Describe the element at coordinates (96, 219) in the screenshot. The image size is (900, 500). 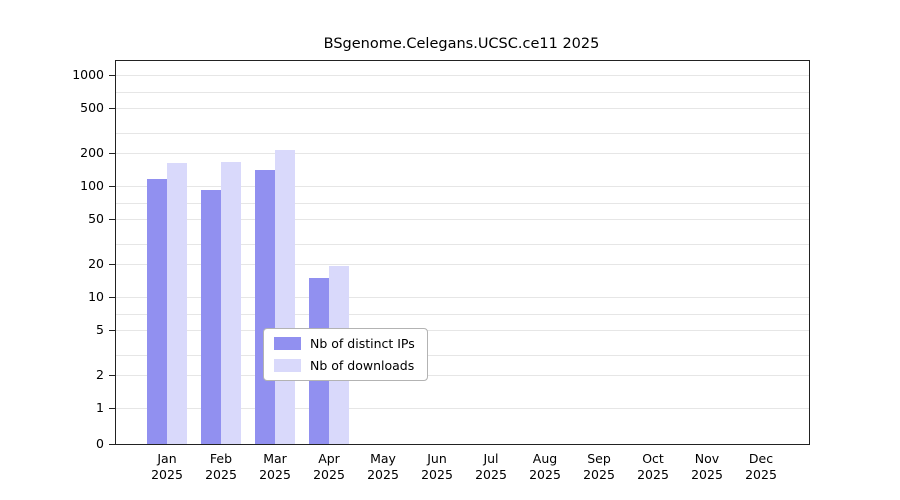
I see `y-tick-label: 50` at that location.